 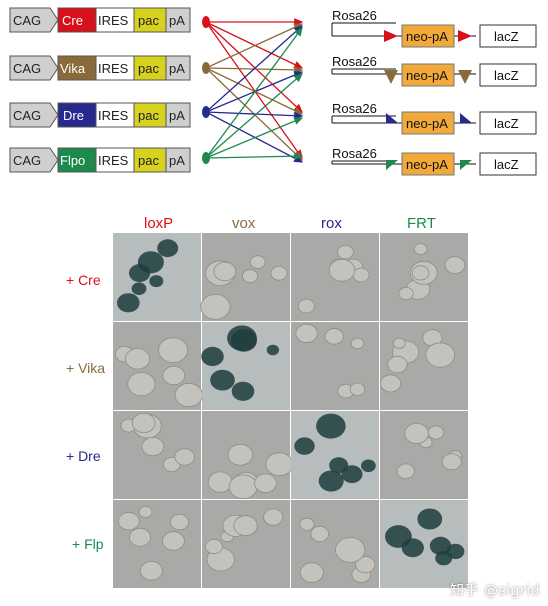 I want to click on watermark: 知乎 @sigrid, so click(x=494, y=591).